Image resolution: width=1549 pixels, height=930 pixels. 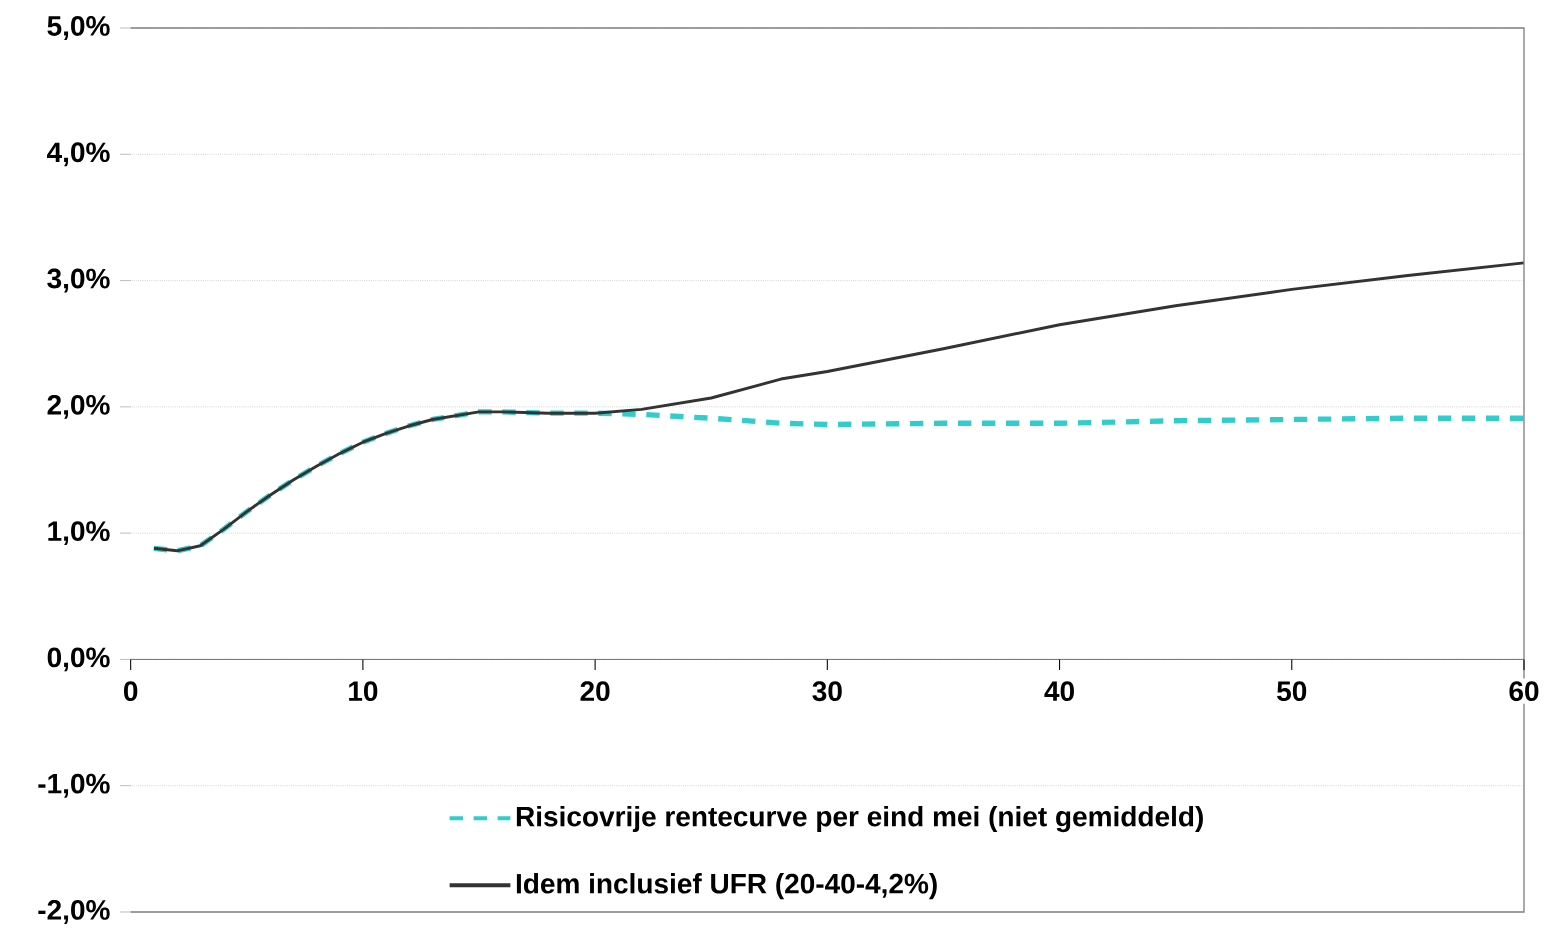 I want to click on legend-label: Idem inclusief UFR (20-40-4,2%), so click(x=726, y=886).